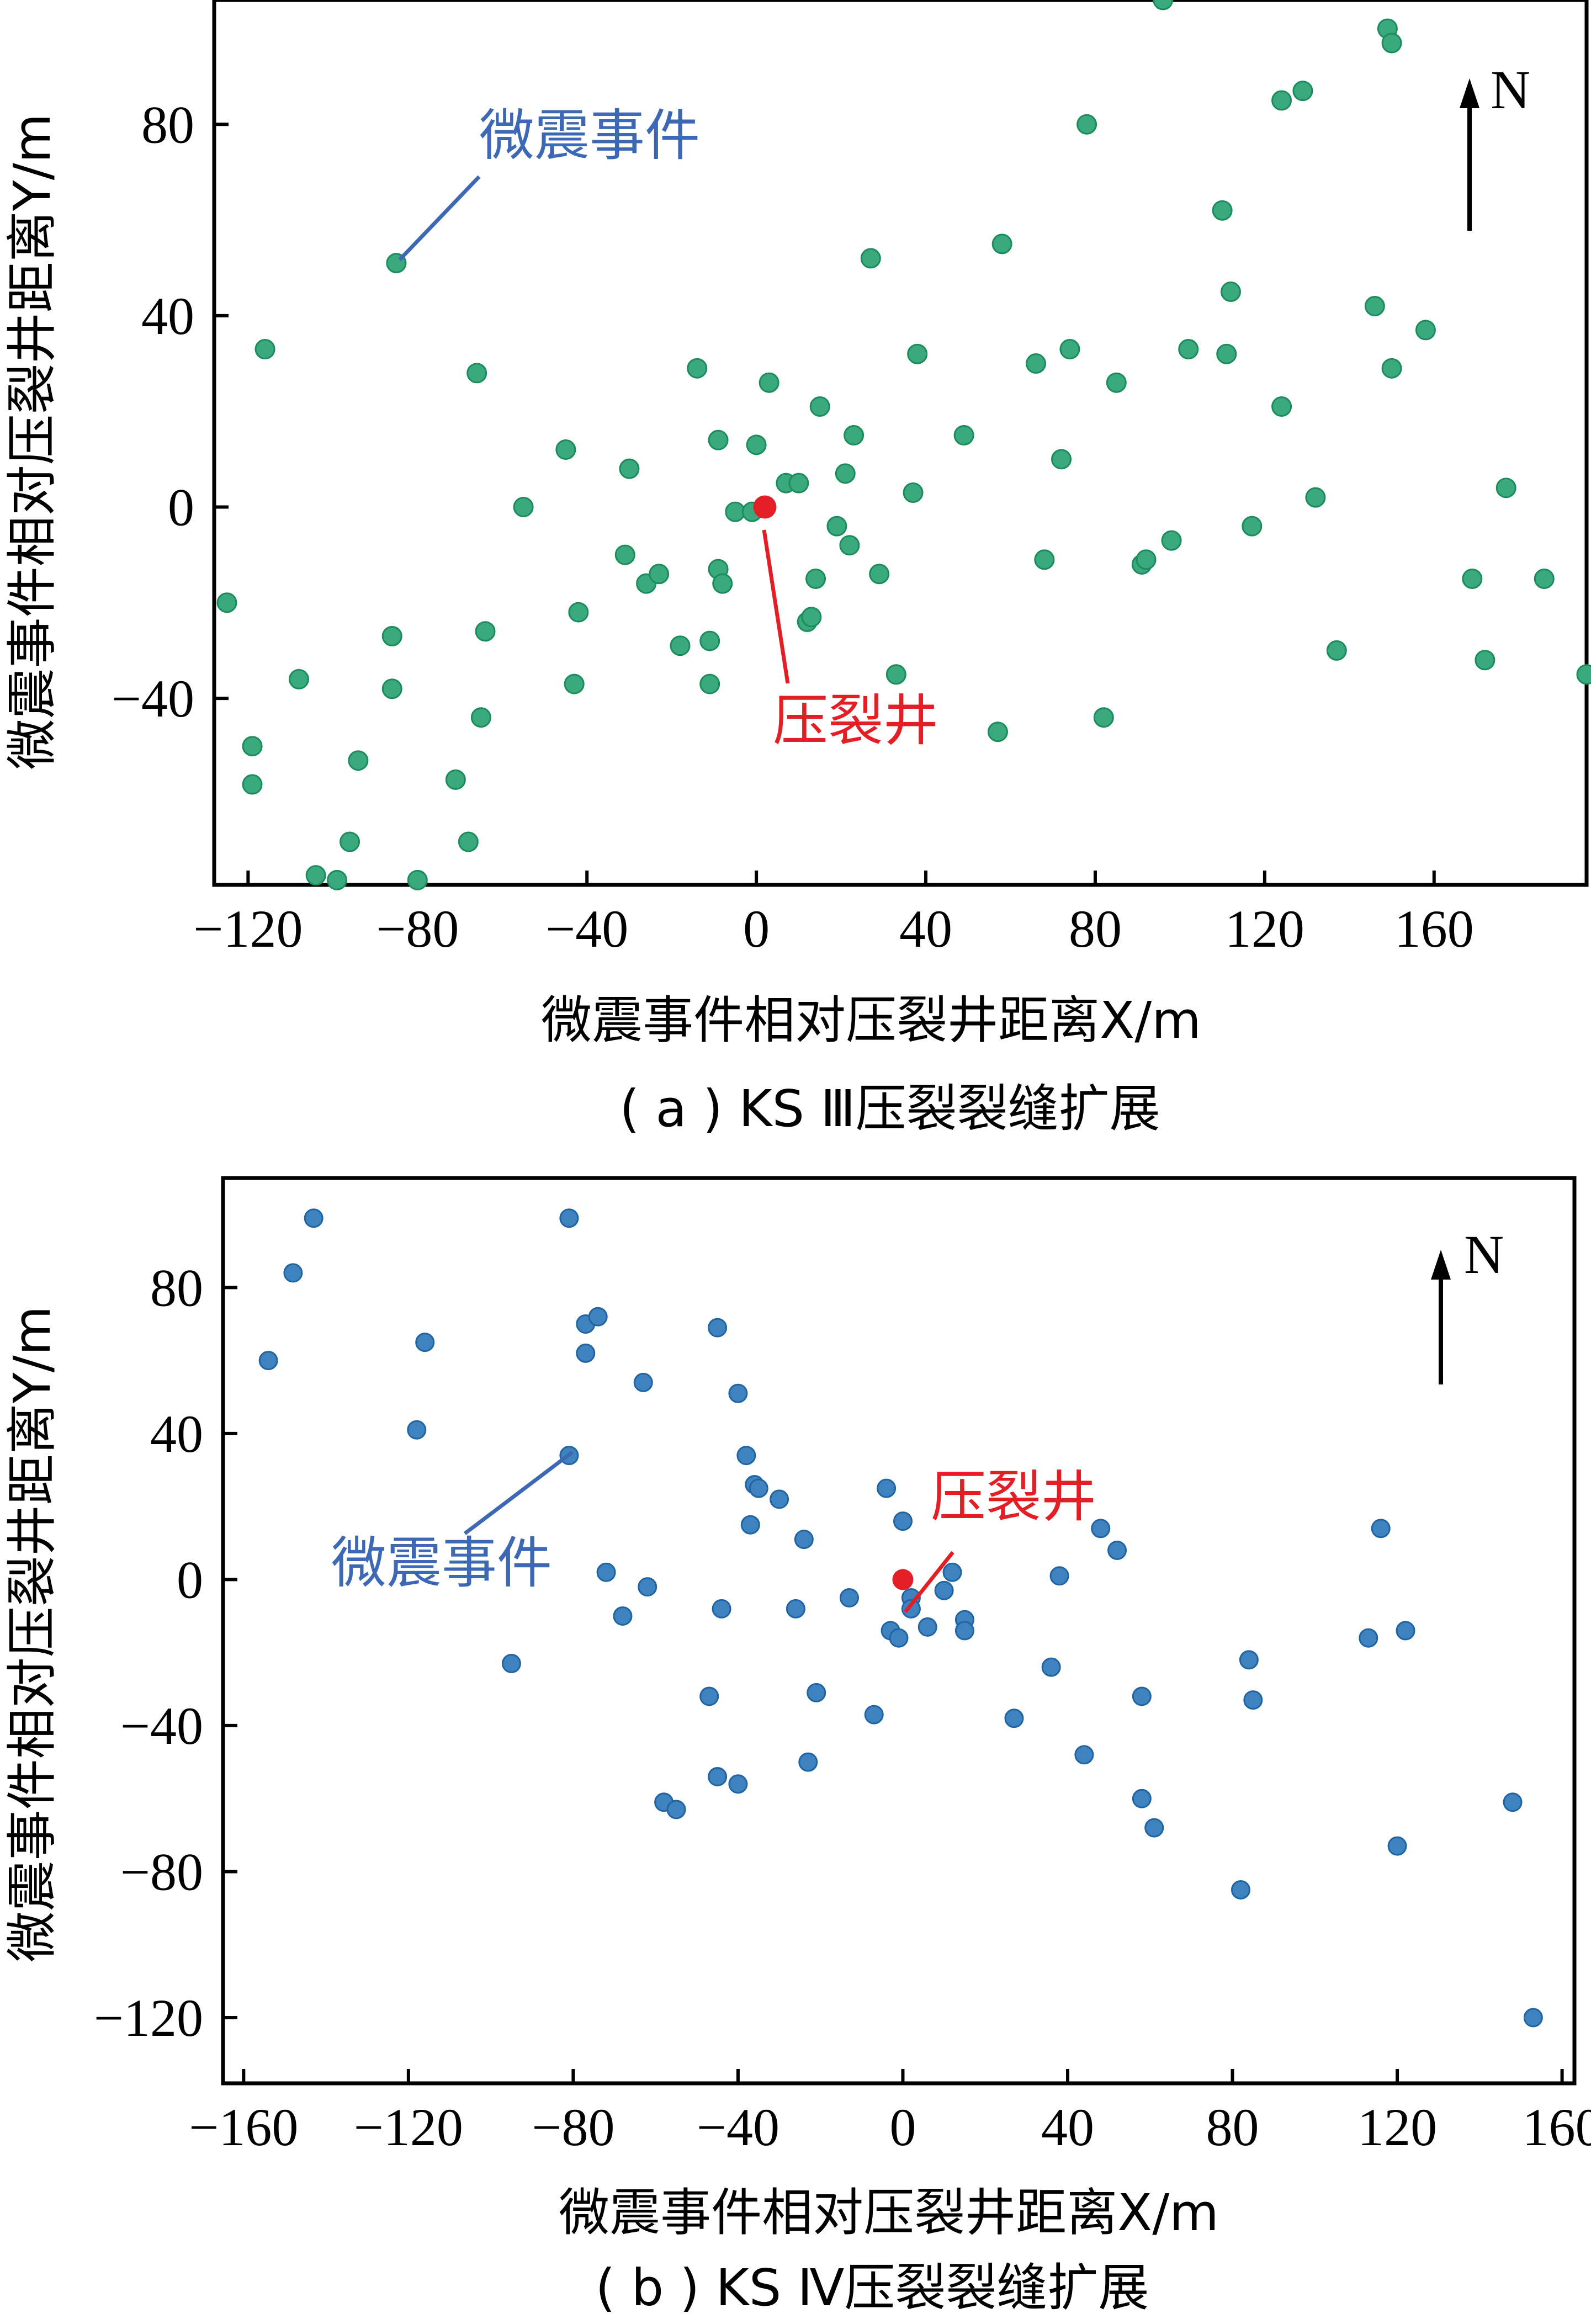 This screenshot has width=1591, height=2324. I want to click on chart-a-event-pointer-line, so click(439, 218).